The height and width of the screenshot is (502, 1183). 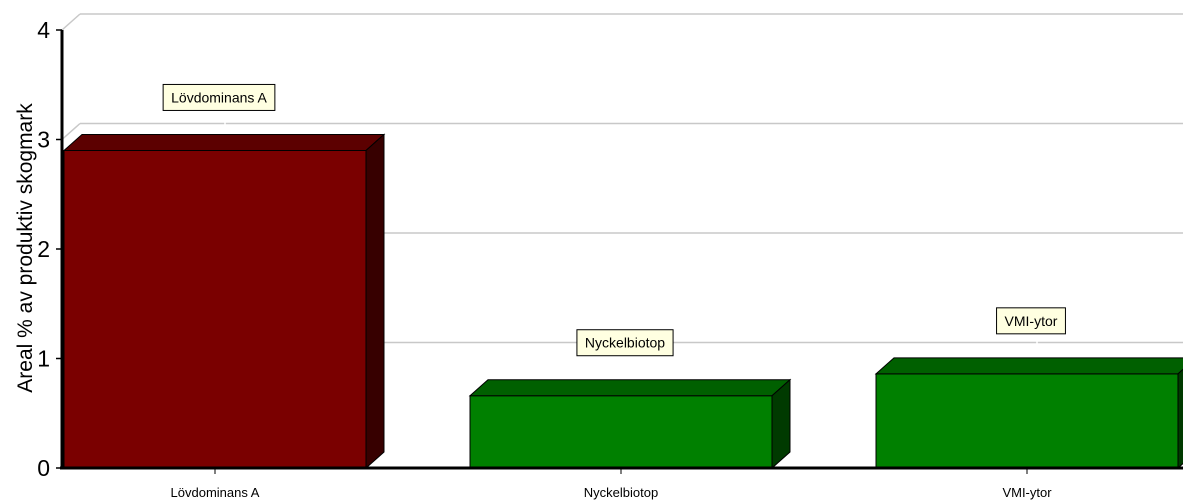 I want to click on x-tick-label: VMI-ytor, so click(x=1027, y=492).